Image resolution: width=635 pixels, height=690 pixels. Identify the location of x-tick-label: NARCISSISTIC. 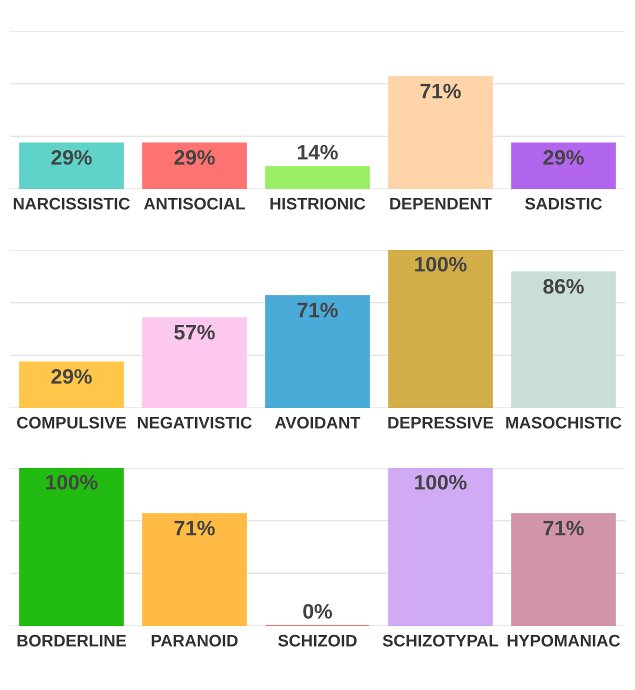
(72, 204).